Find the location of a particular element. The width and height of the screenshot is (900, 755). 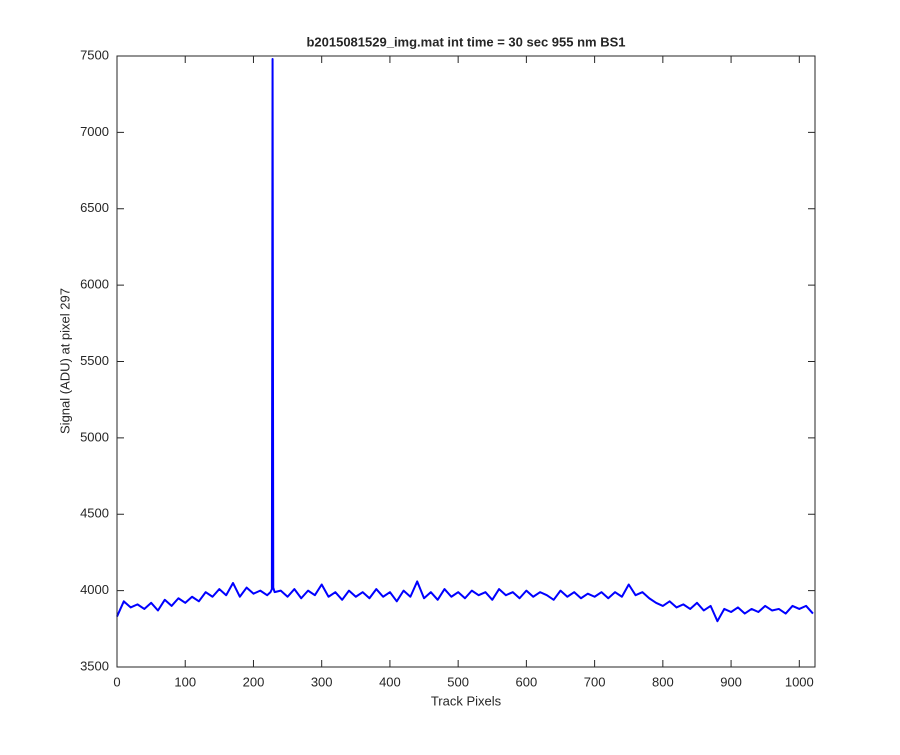

y-axis-label: Signal (ADU) at pixel 297 is located at coordinates (64, 361).